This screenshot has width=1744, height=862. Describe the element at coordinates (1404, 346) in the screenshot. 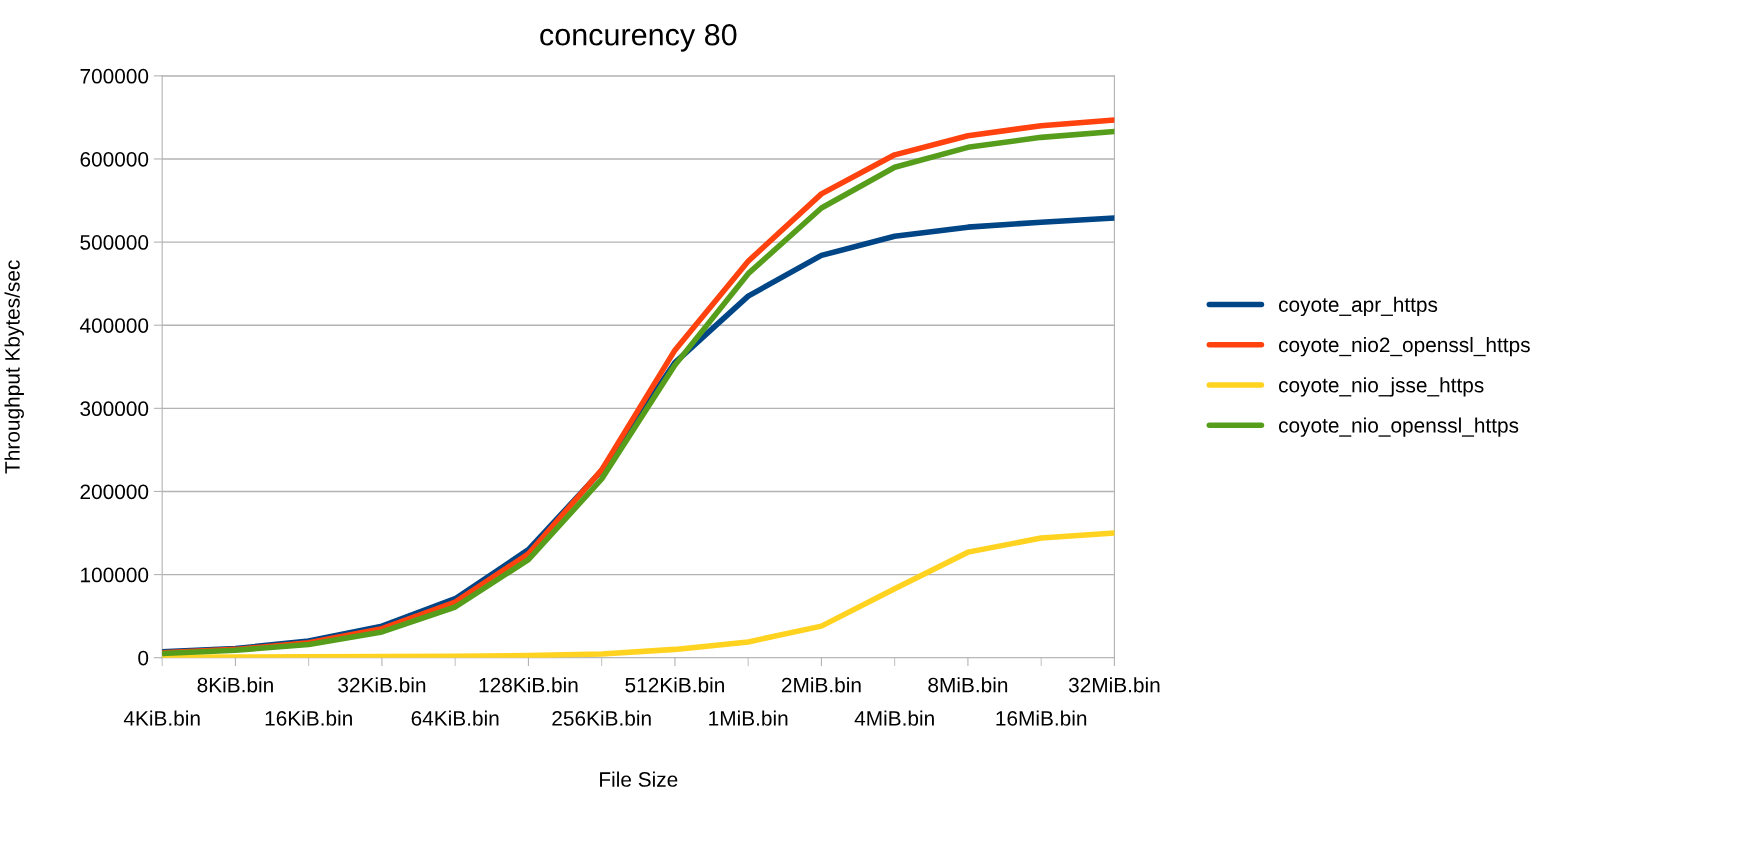

I see `legend-label: coyote_nio2_openssl_https` at that location.